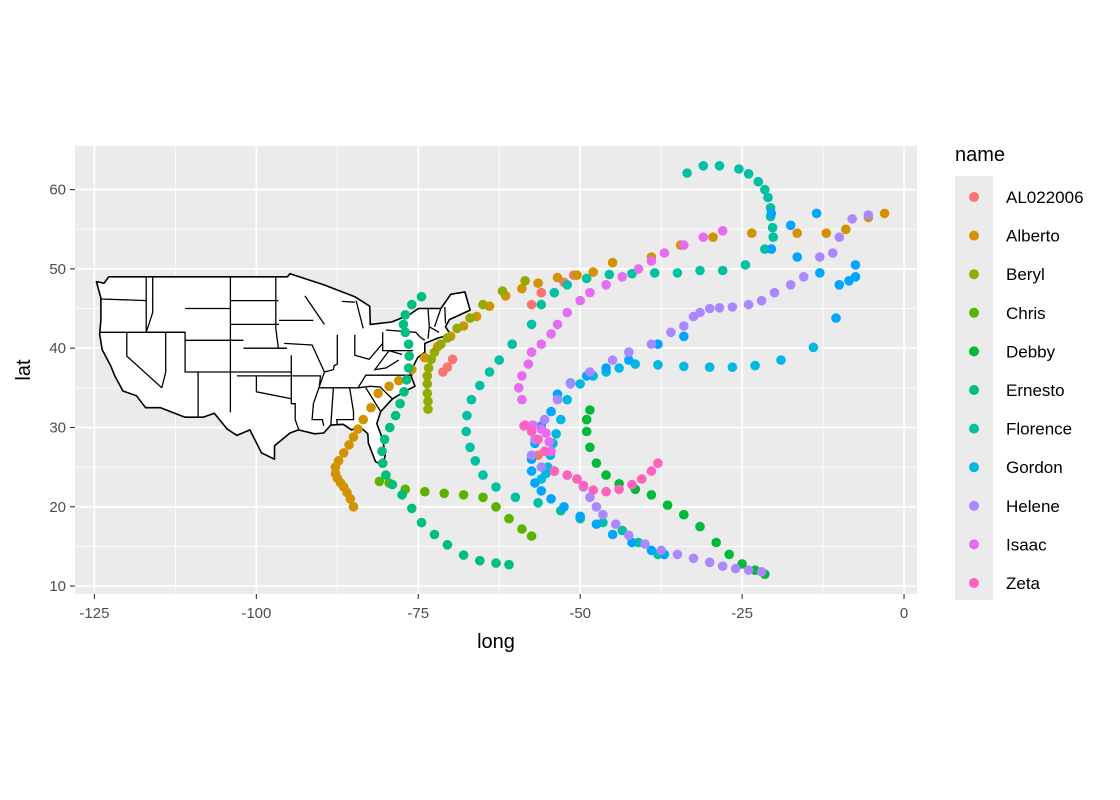 The image size is (1120, 800). Describe the element at coordinates (1023, 583) in the screenshot. I see `legend-label: Zeta` at that location.